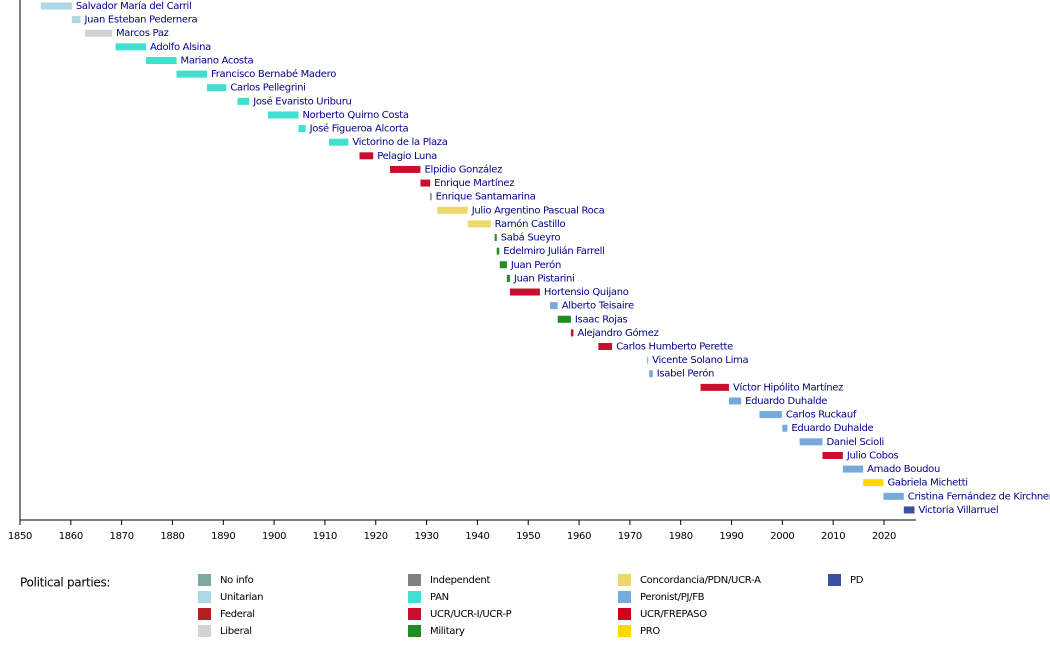  What do you see at coordinates (617, 333) in the screenshot?
I see `term-label: Alejandro Gómez` at bounding box center [617, 333].